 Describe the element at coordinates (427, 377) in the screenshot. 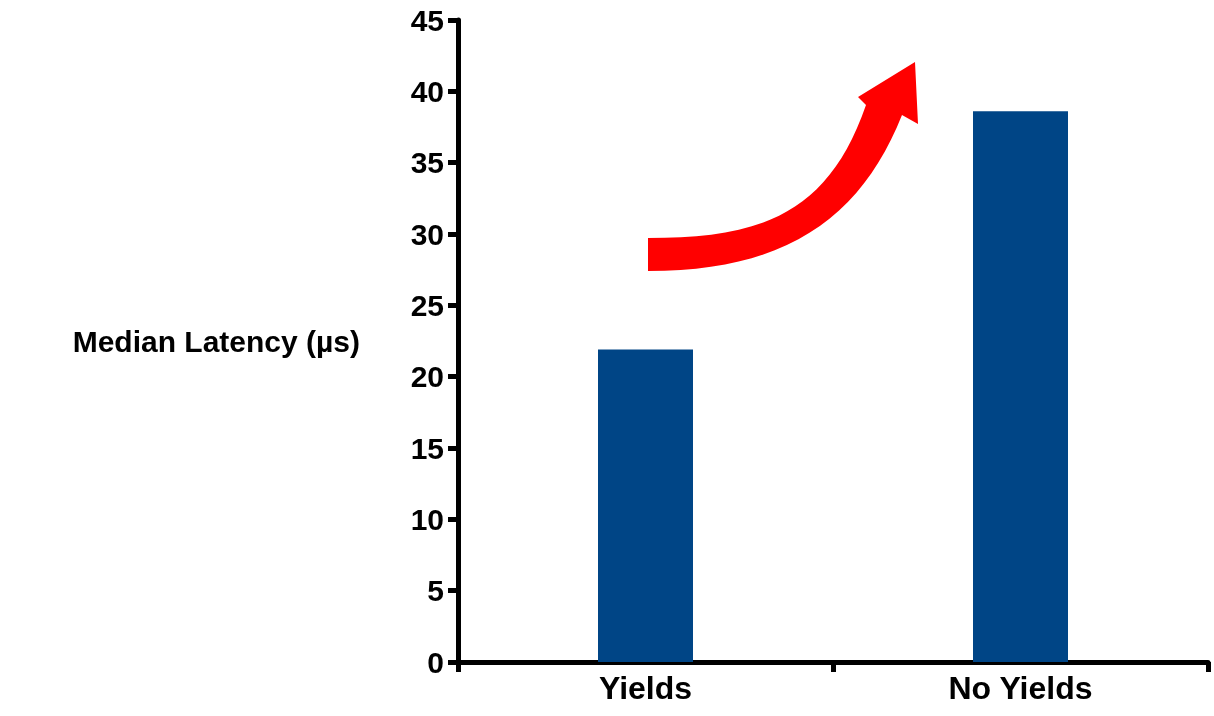

I see `y-tick-label: 20` at that location.